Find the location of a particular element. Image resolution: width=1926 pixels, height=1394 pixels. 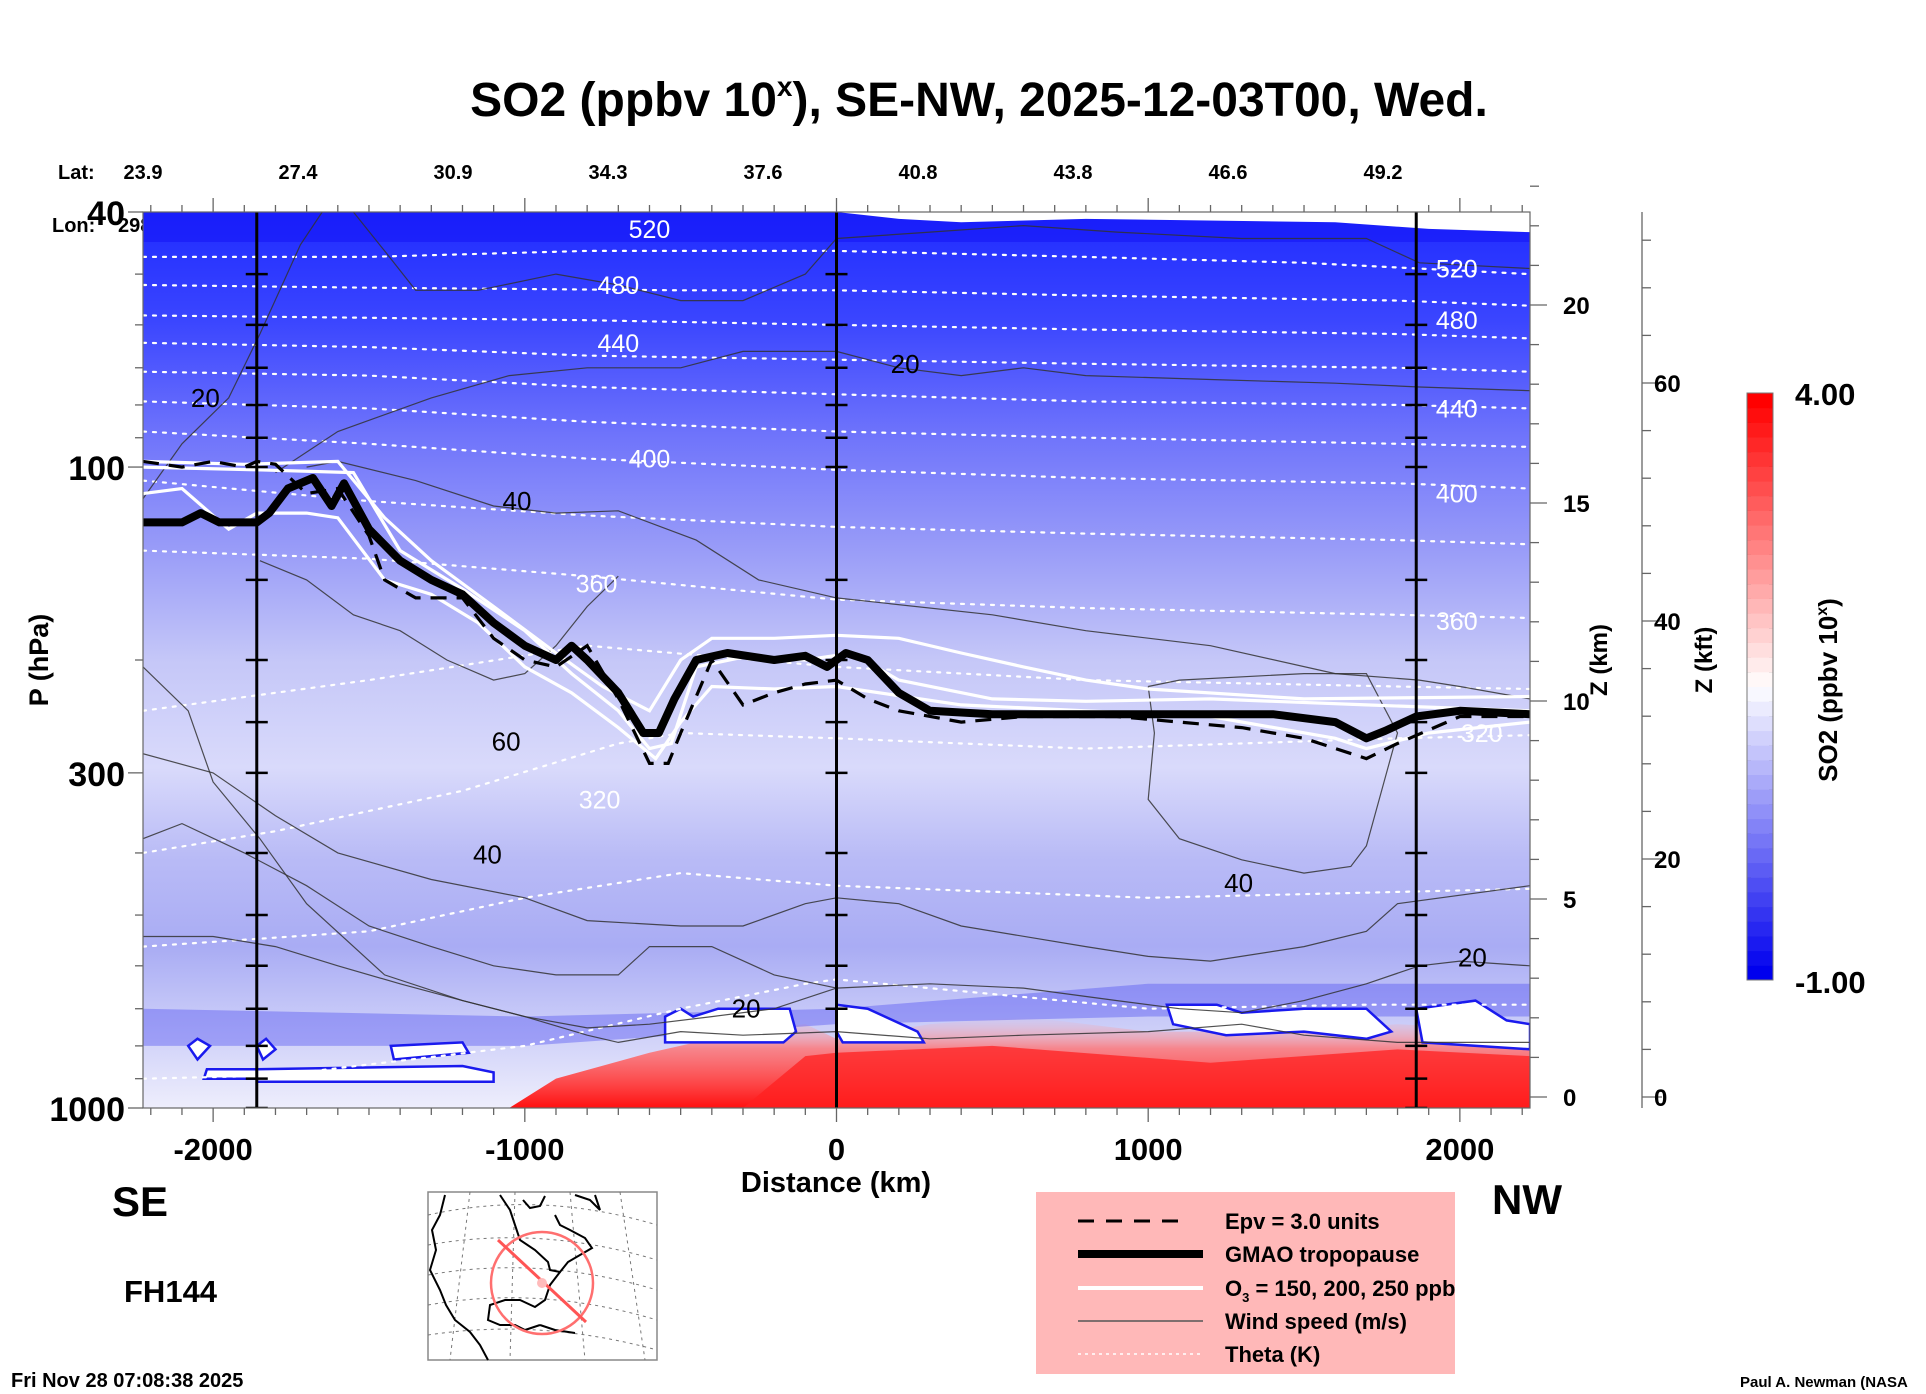

theta-label: 360 is located at coordinates (1457, 622).